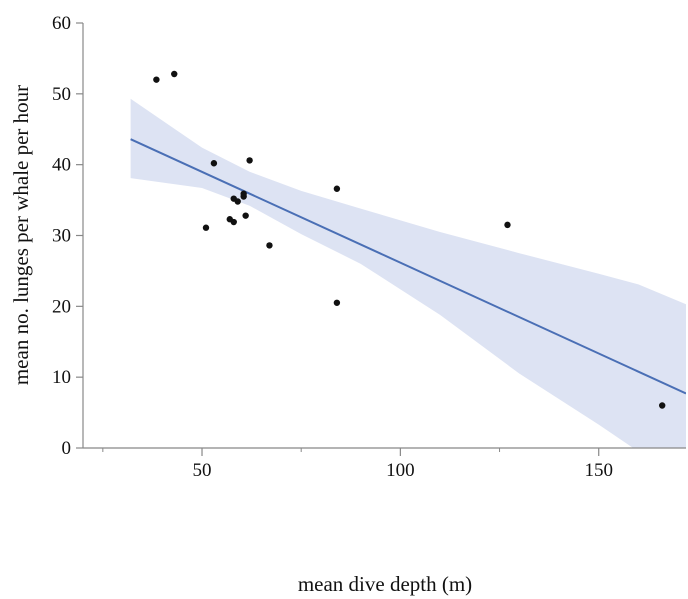 The width and height of the screenshot is (688, 599). What do you see at coordinates (67, 448) in the screenshot?
I see `y-tick-label: 0` at bounding box center [67, 448].